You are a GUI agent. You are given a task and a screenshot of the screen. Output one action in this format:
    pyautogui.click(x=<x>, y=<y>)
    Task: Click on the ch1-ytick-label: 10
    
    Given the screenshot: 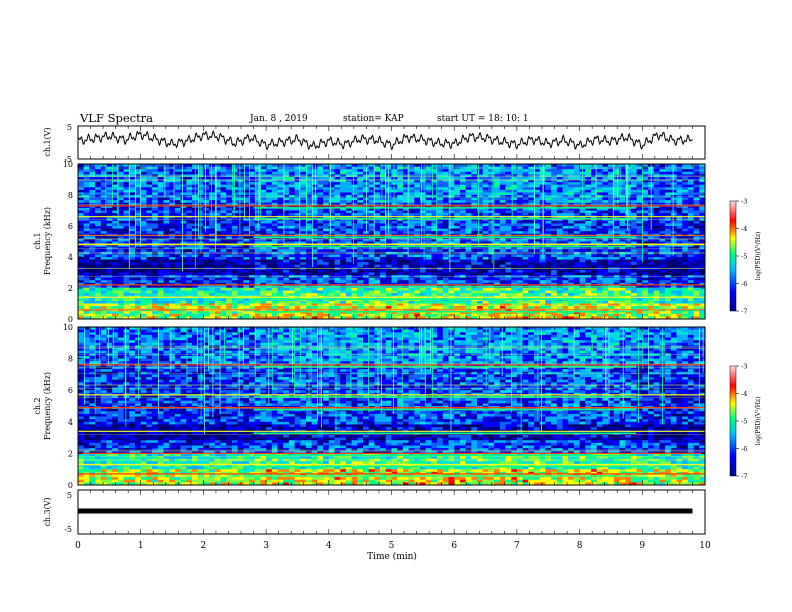 What is the action you would take?
    pyautogui.click(x=68, y=164)
    